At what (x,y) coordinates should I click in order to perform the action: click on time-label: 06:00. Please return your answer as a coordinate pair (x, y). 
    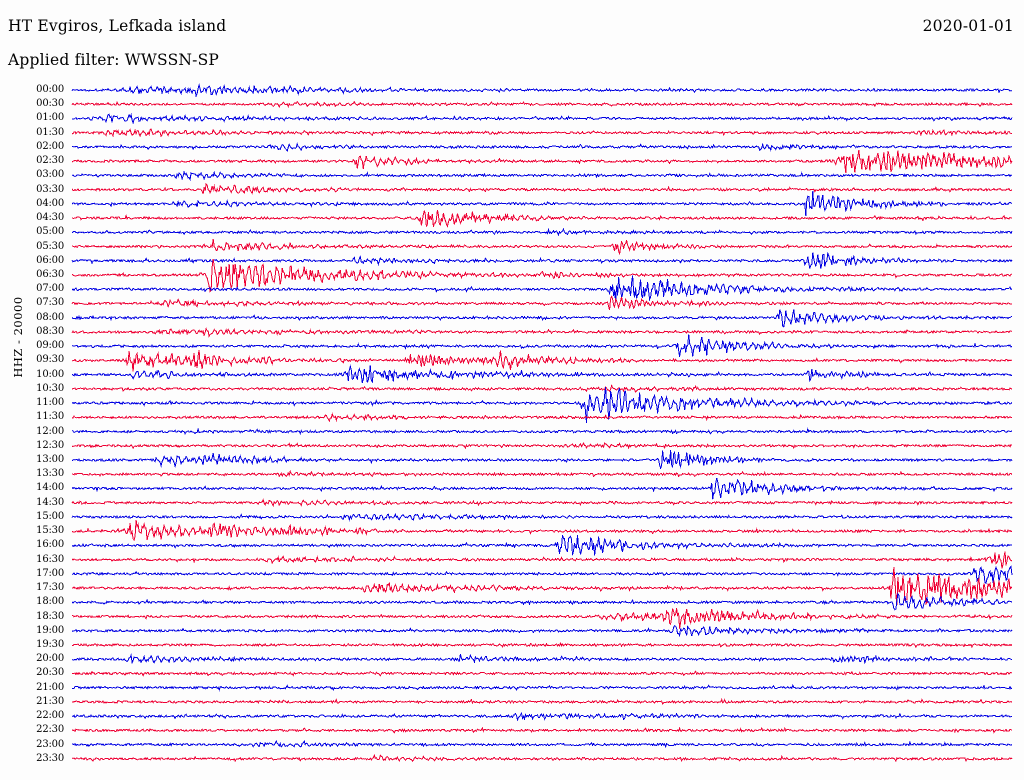
    Looking at the image, I should click on (50, 260).